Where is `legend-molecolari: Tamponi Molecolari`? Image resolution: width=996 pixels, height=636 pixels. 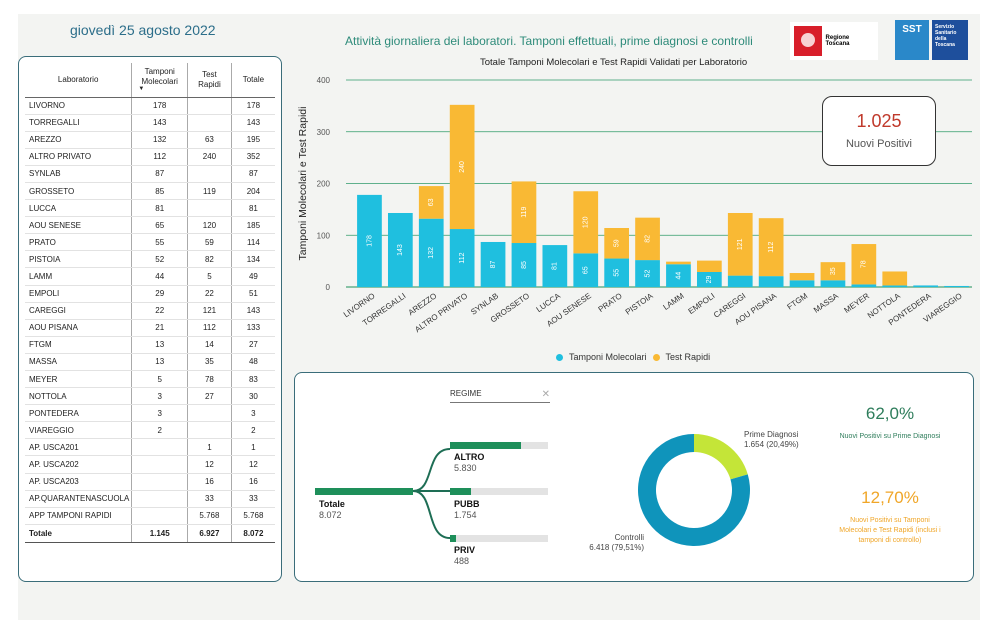 legend-molecolari: Tamponi Molecolari is located at coordinates (608, 357).